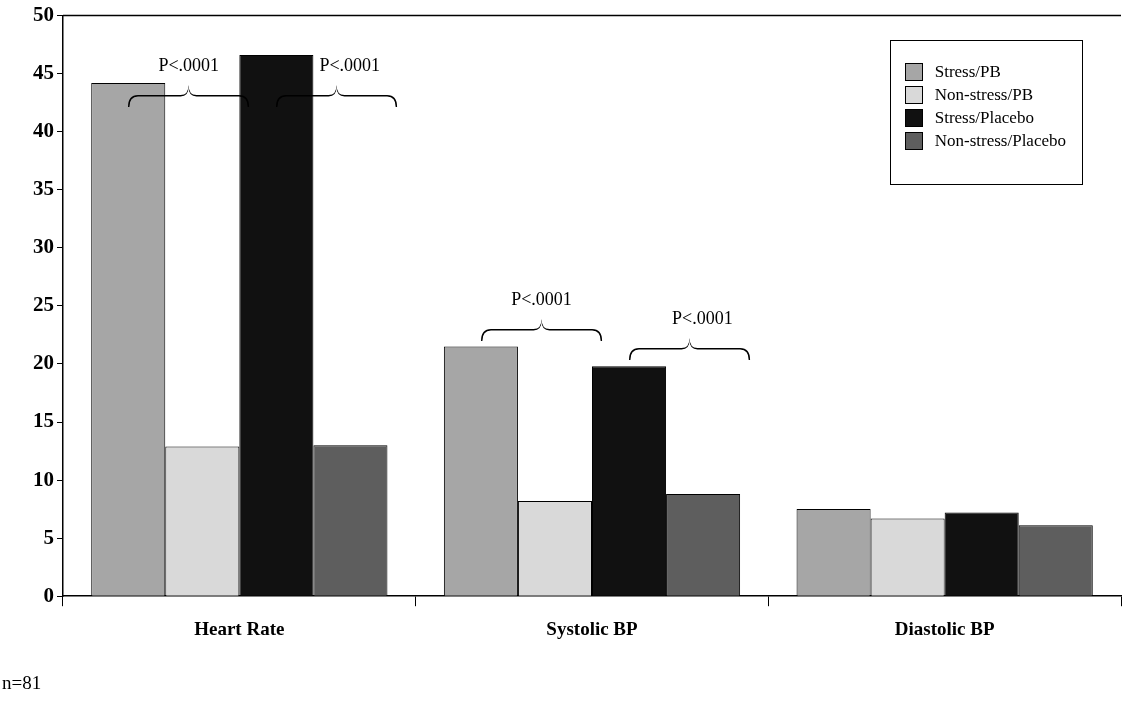 This screenshot has height=709, width=1133. I want to click on legend-label: Stress/PB, so click(967, 72).